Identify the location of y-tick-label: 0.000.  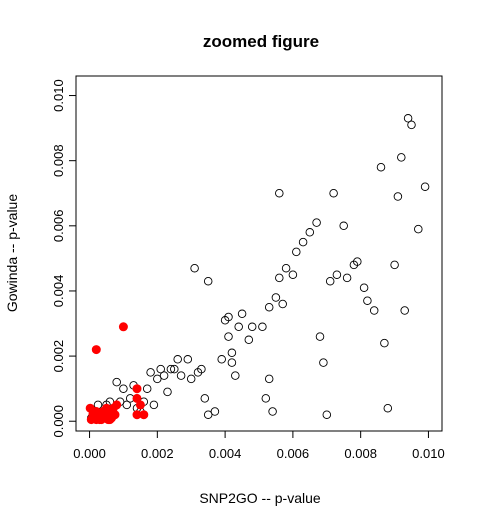
(58, 421).